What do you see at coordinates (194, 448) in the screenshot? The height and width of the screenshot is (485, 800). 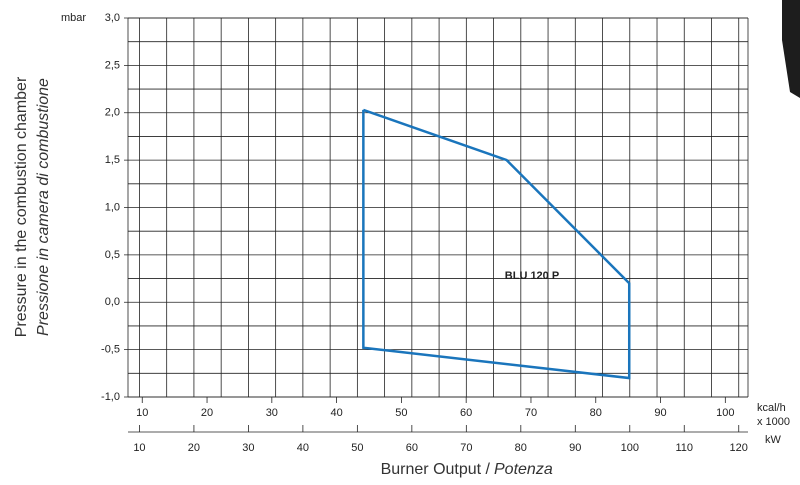 I see `x-tick-label: 20` at bounding box center [194, 448].